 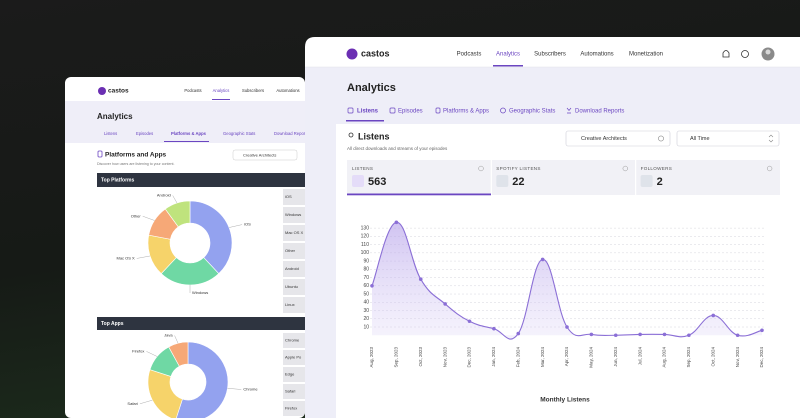 I want to click on stat-label: LISTENS, so click(x=362, y=168).